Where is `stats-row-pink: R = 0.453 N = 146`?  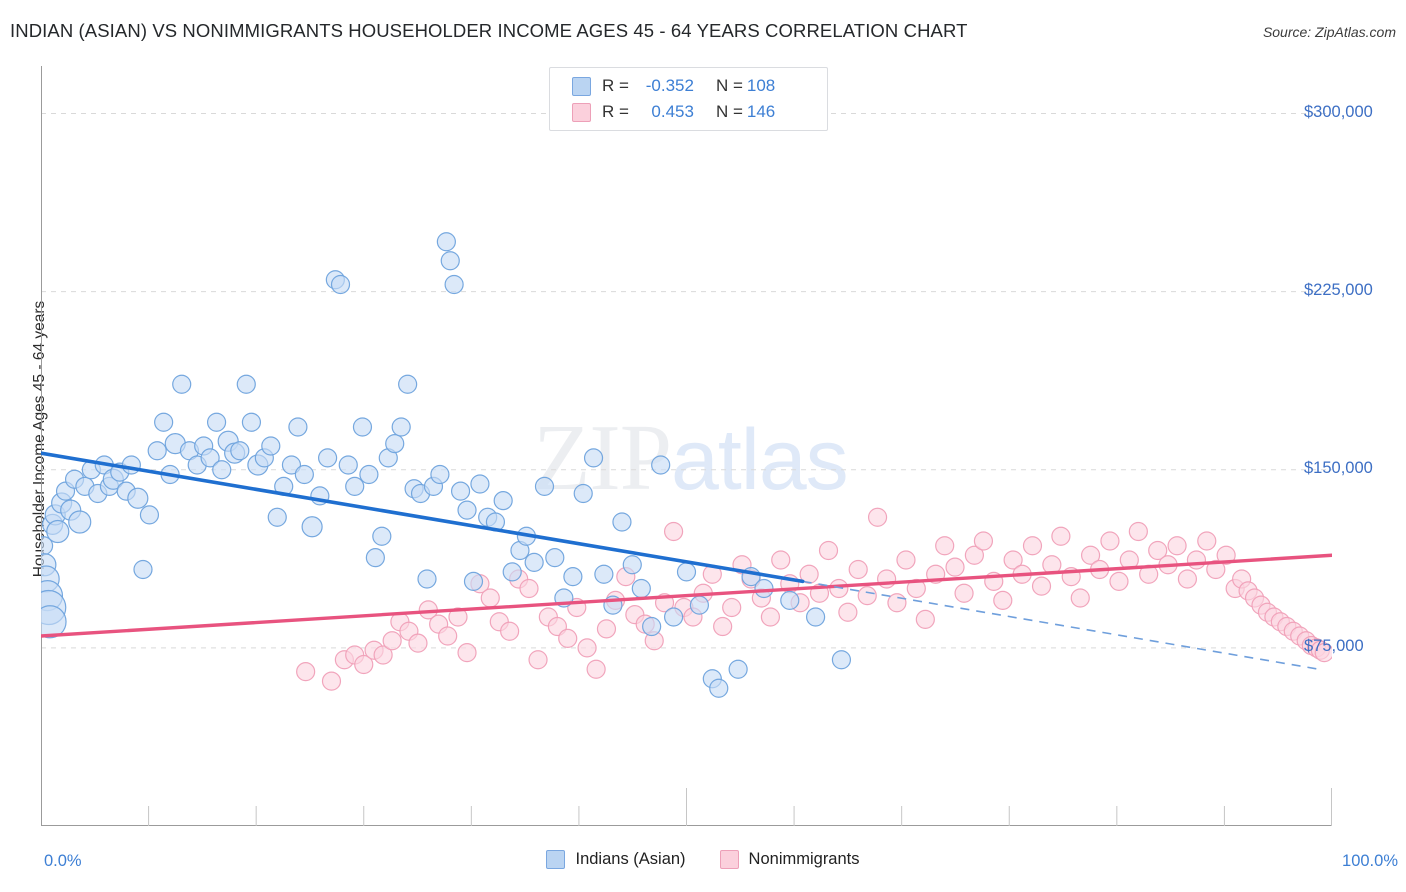
stats-row-pink: R = 0.453 N = 146 is located at coordinates (699, 112).